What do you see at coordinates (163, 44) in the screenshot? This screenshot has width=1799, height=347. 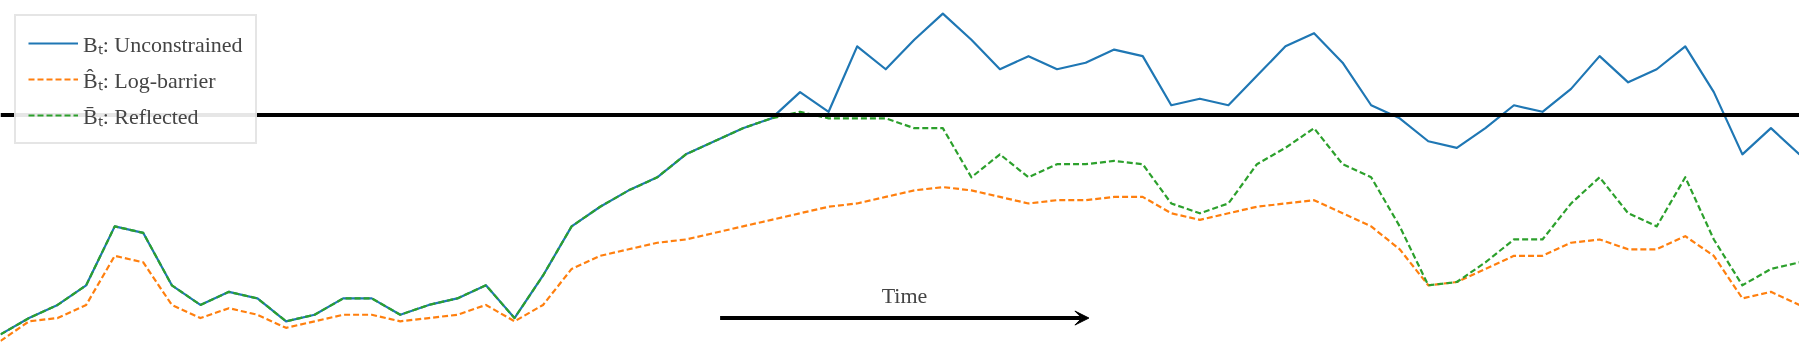 I see `legend-label: Bₜ: Unconstrained` at bounding box center [163, 44].